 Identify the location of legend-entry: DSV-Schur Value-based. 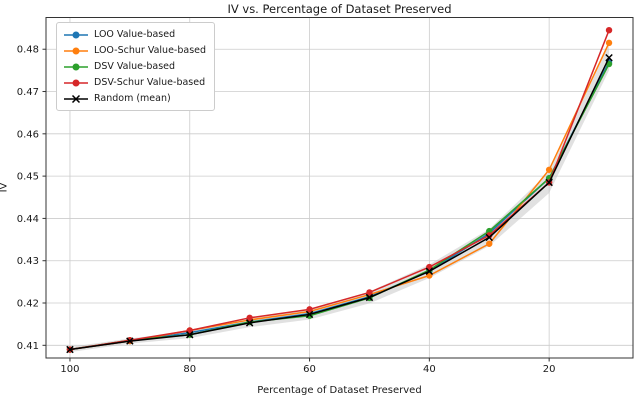
(134, 82).